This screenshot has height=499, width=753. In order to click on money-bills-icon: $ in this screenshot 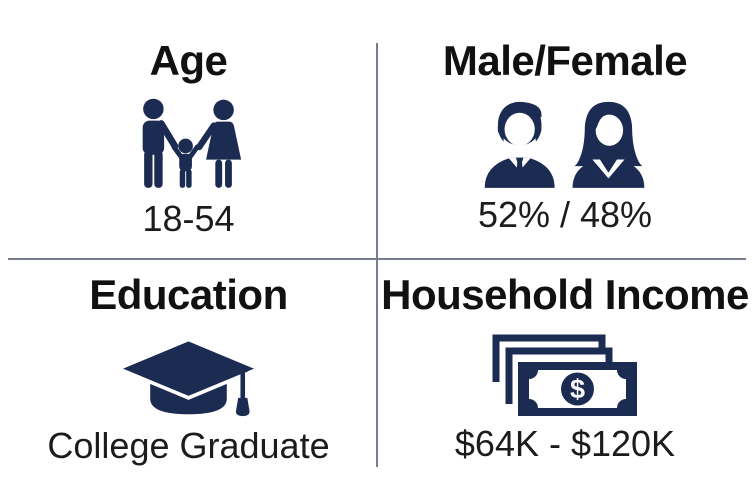, I will do `click(565, 374)`.